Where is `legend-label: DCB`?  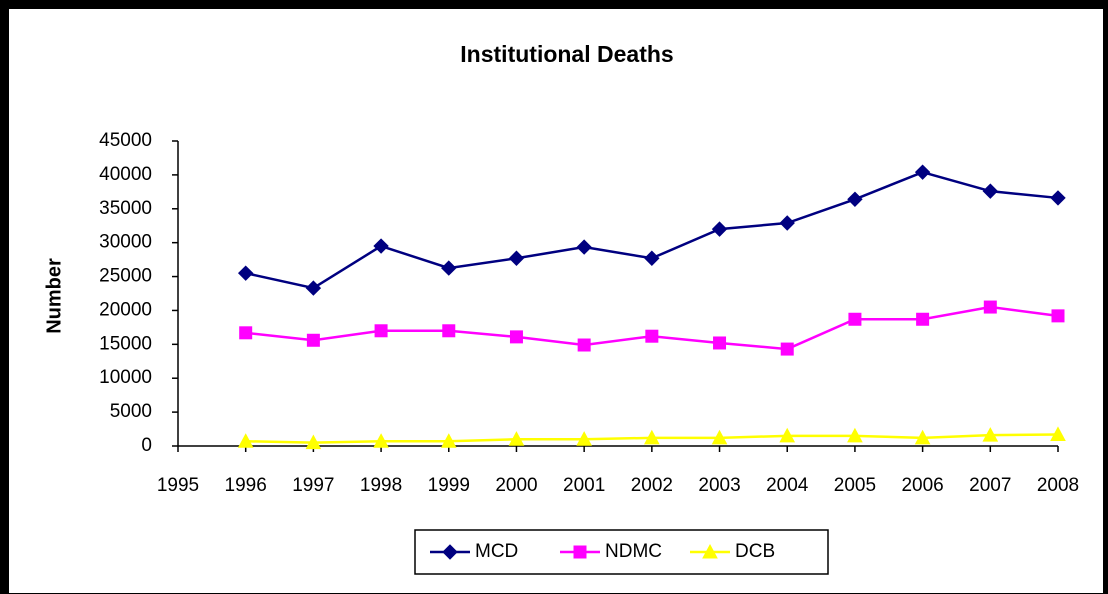 legend-label: DCB is located at coordinates (755, 551).